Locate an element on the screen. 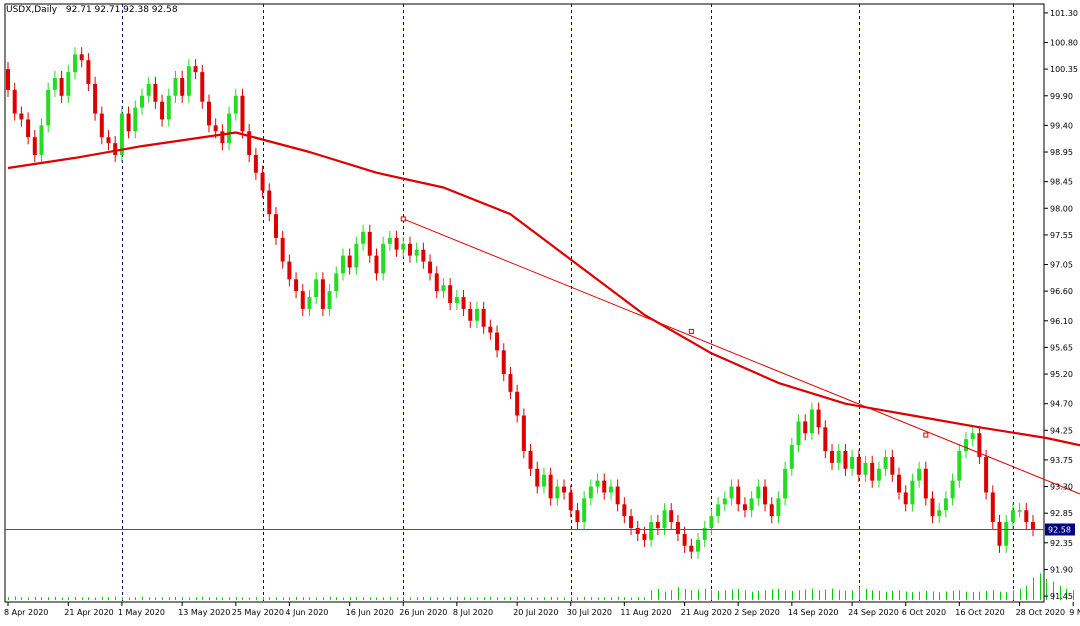 Image resolution: width=1080 pixels, height=626 pixels. price-tick-label: 98.00 is located at coordinates (1061, 208).